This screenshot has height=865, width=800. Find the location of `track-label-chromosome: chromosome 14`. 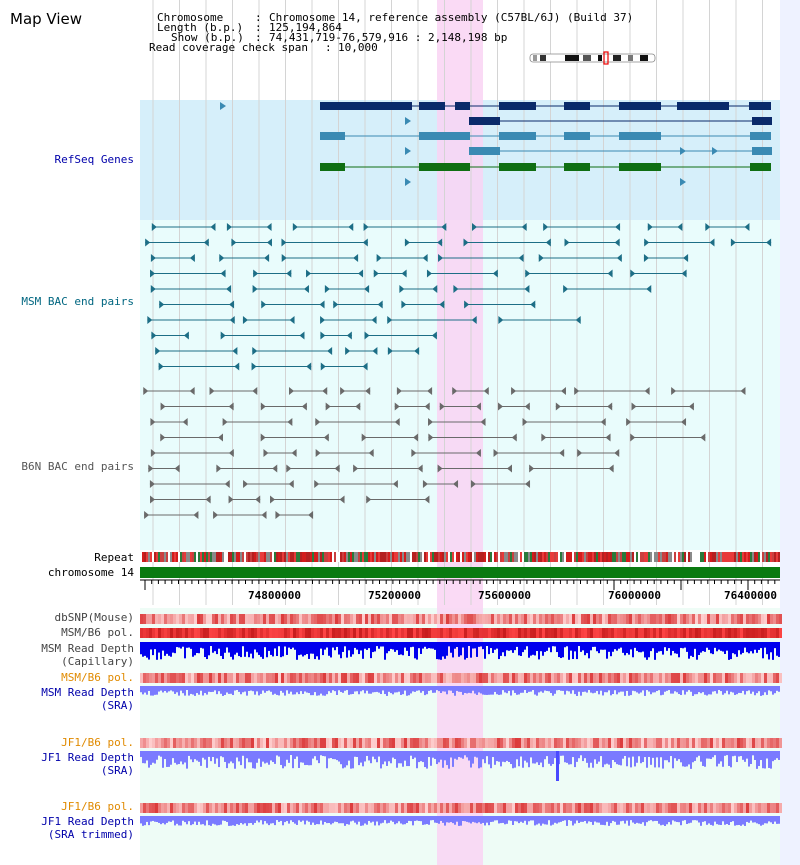

track-label-chromosome: chromosome 14 is located at coordinates (90, 572).